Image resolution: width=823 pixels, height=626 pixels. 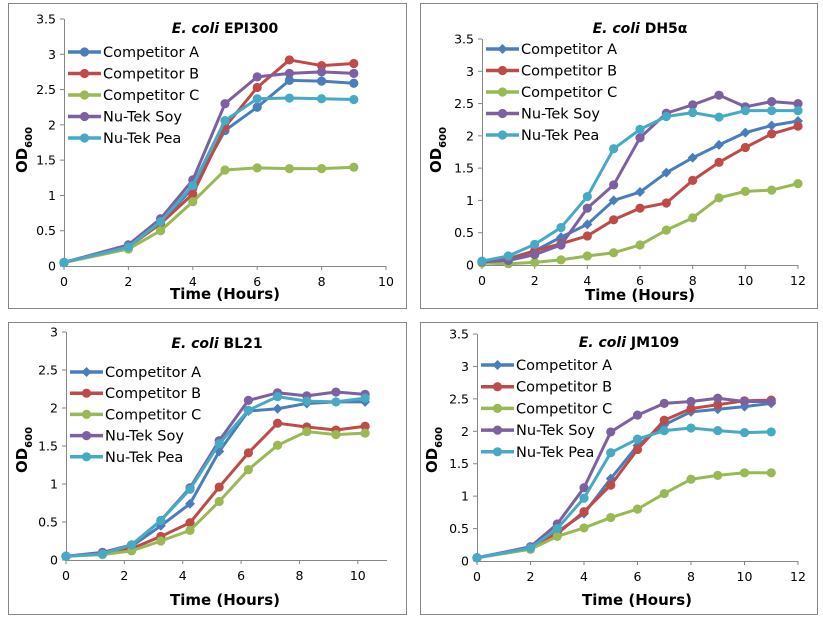 What do you see at coordinates (465, 561) in the screenshot?
I see `y-tick-label: 0` at bounding box center [465, 561].